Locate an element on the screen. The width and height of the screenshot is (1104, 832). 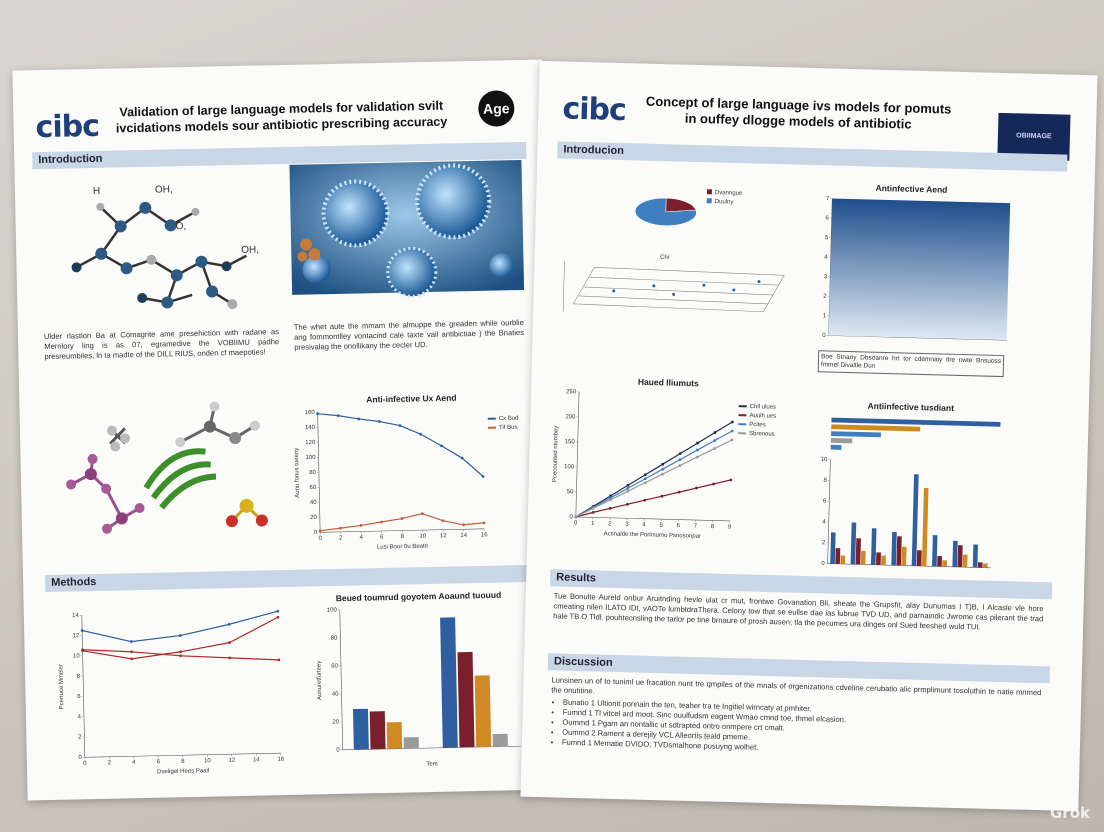
y-tick-label: 100 is located at coordinates (311, 458).